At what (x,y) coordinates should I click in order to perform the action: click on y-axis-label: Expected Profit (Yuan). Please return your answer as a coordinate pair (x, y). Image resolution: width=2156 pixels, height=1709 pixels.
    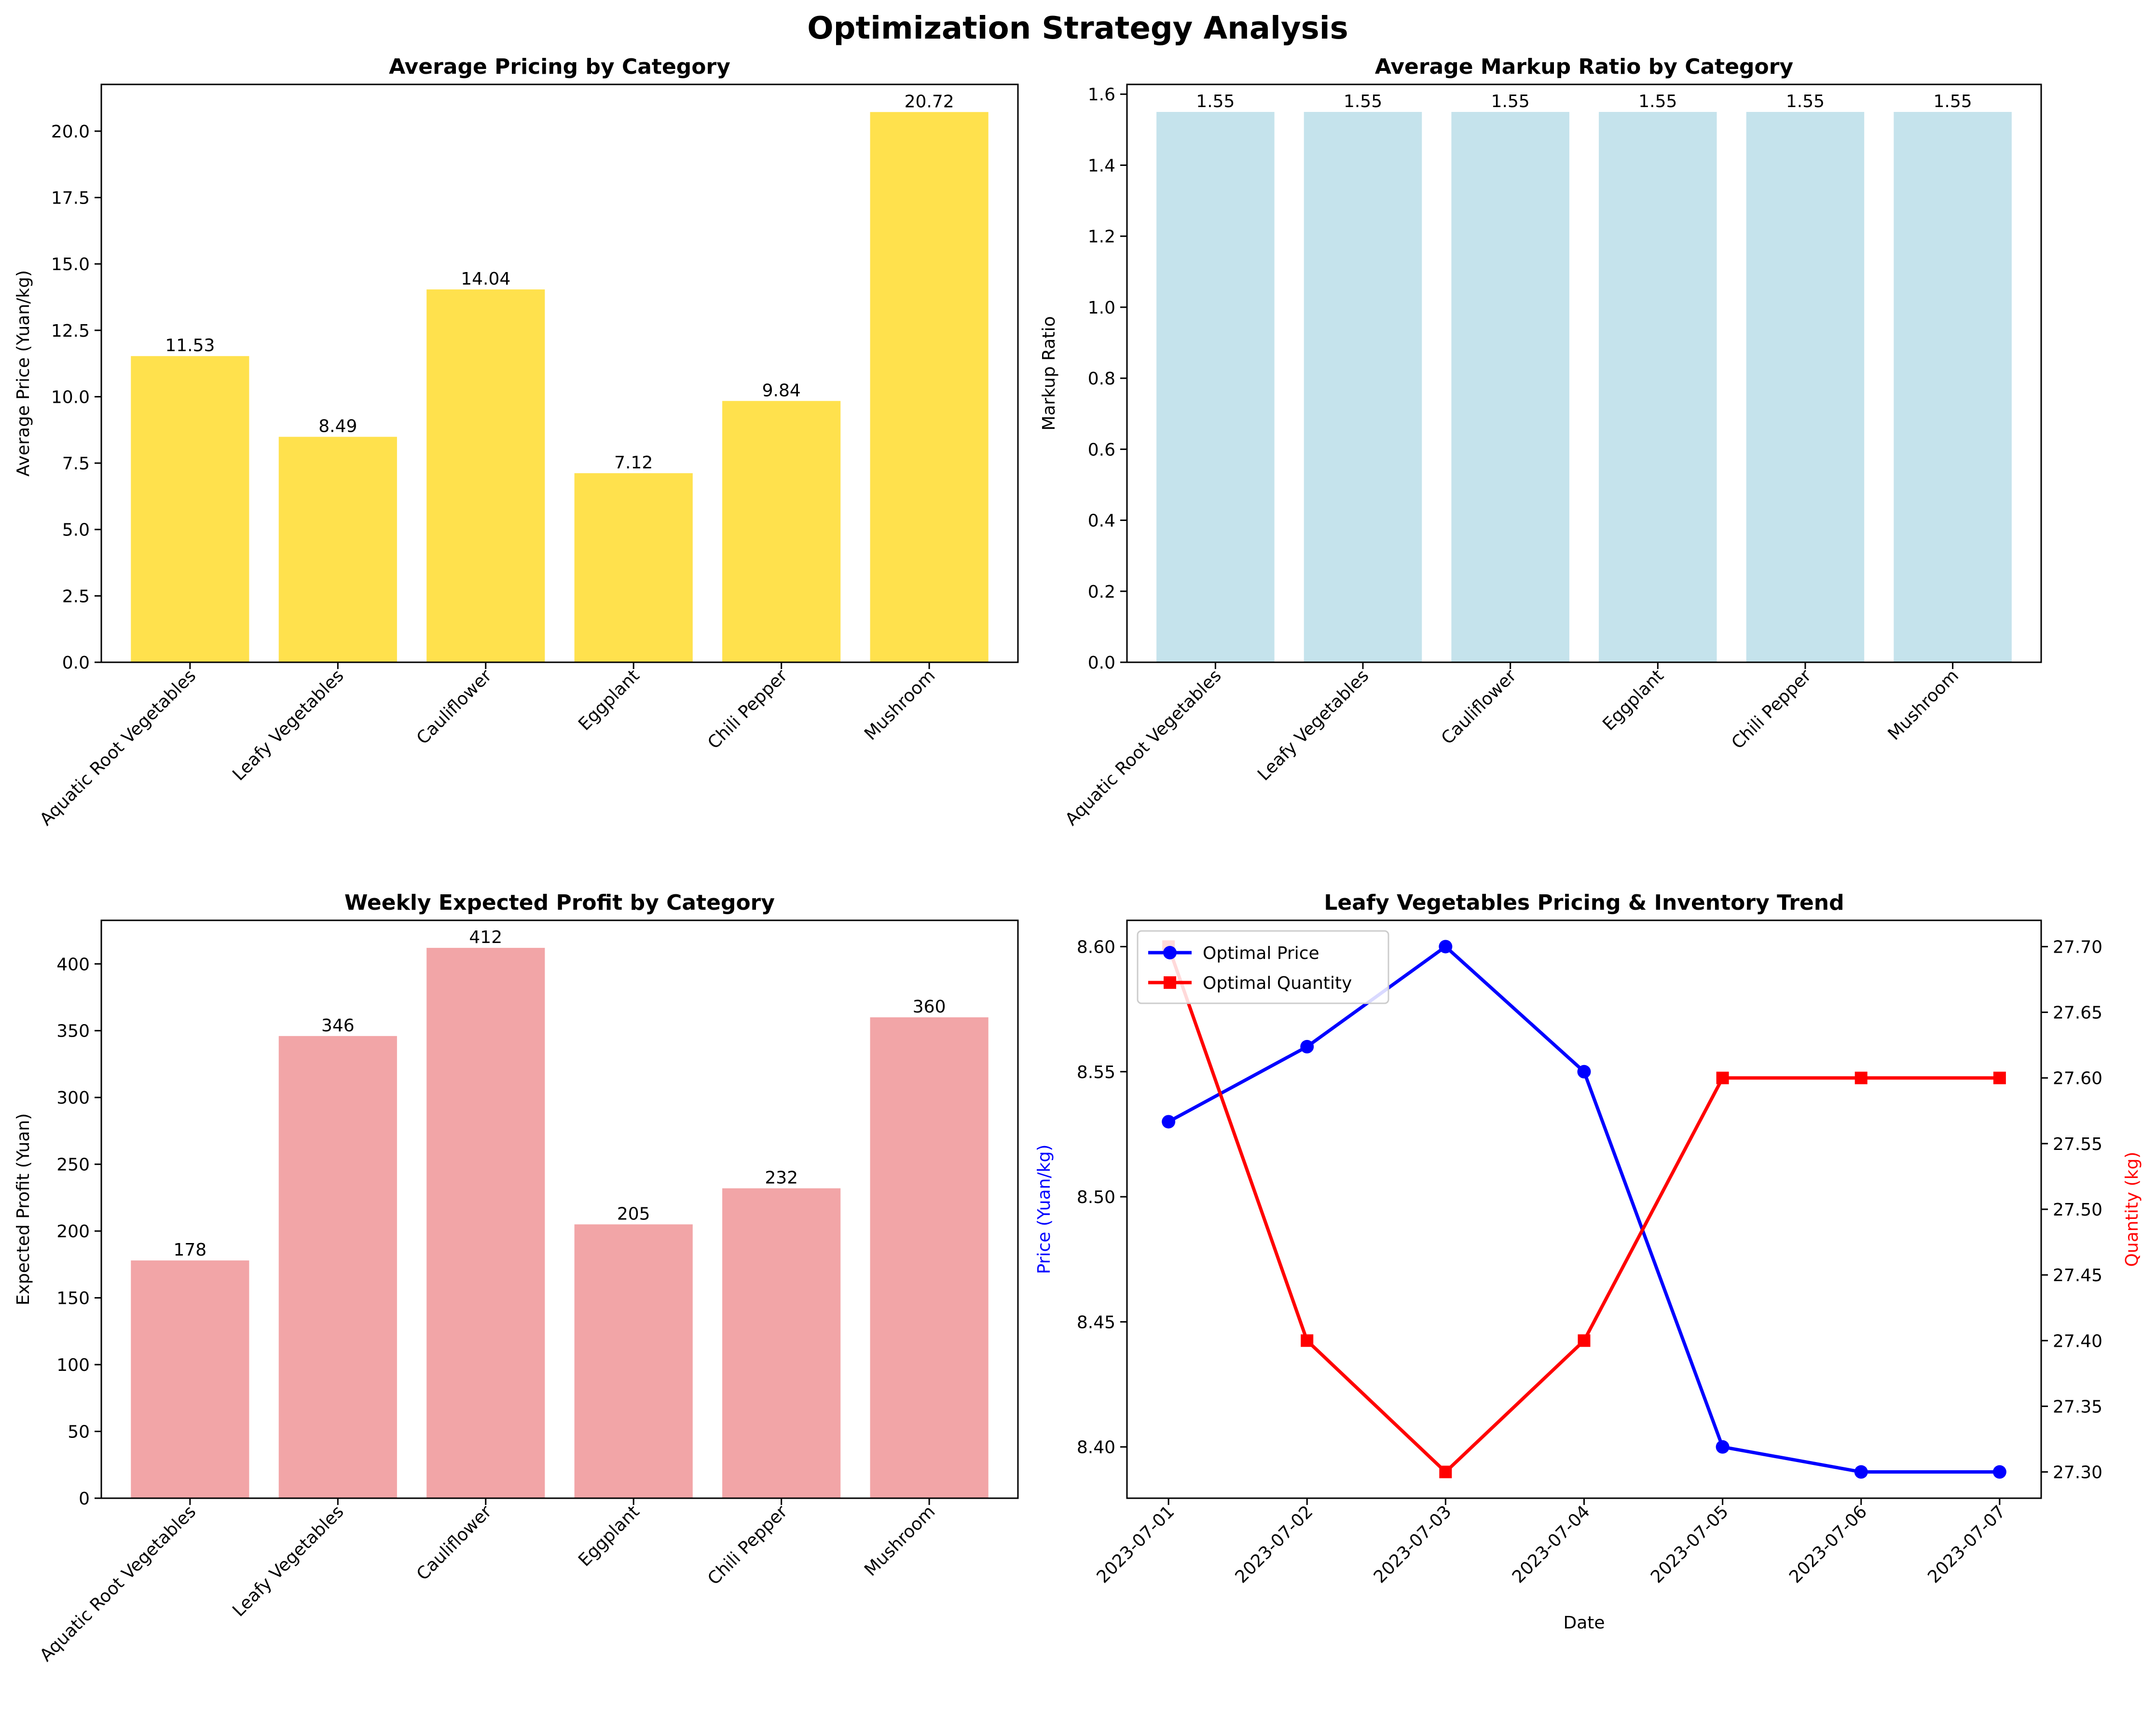
    Looking at the image, I should click on (23, 1209).